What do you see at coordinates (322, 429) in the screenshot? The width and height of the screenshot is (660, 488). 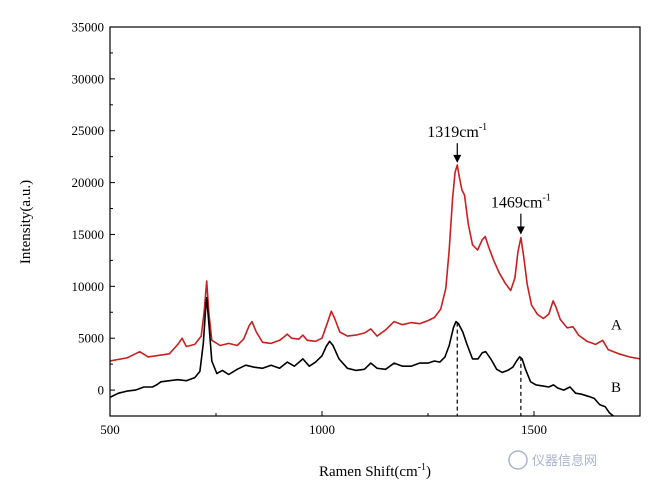 I see `x-tick-label: 1000` at bounding box center [322, 429].